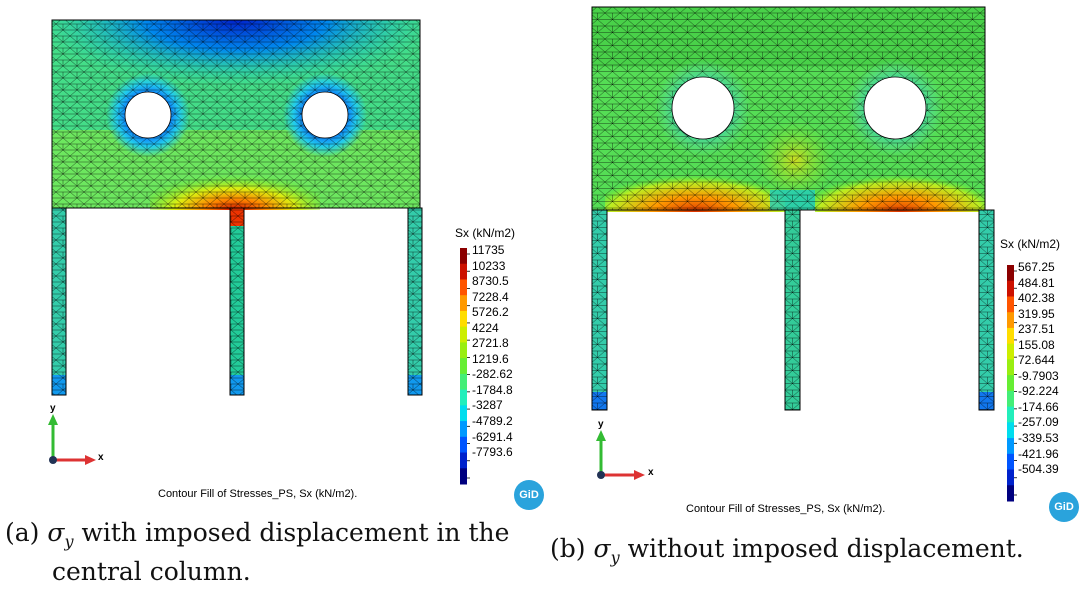  What do you see at coordinates (488, 250) in the screenshot?
I see `legend-value: 11735` at bounding box center [488, 250].